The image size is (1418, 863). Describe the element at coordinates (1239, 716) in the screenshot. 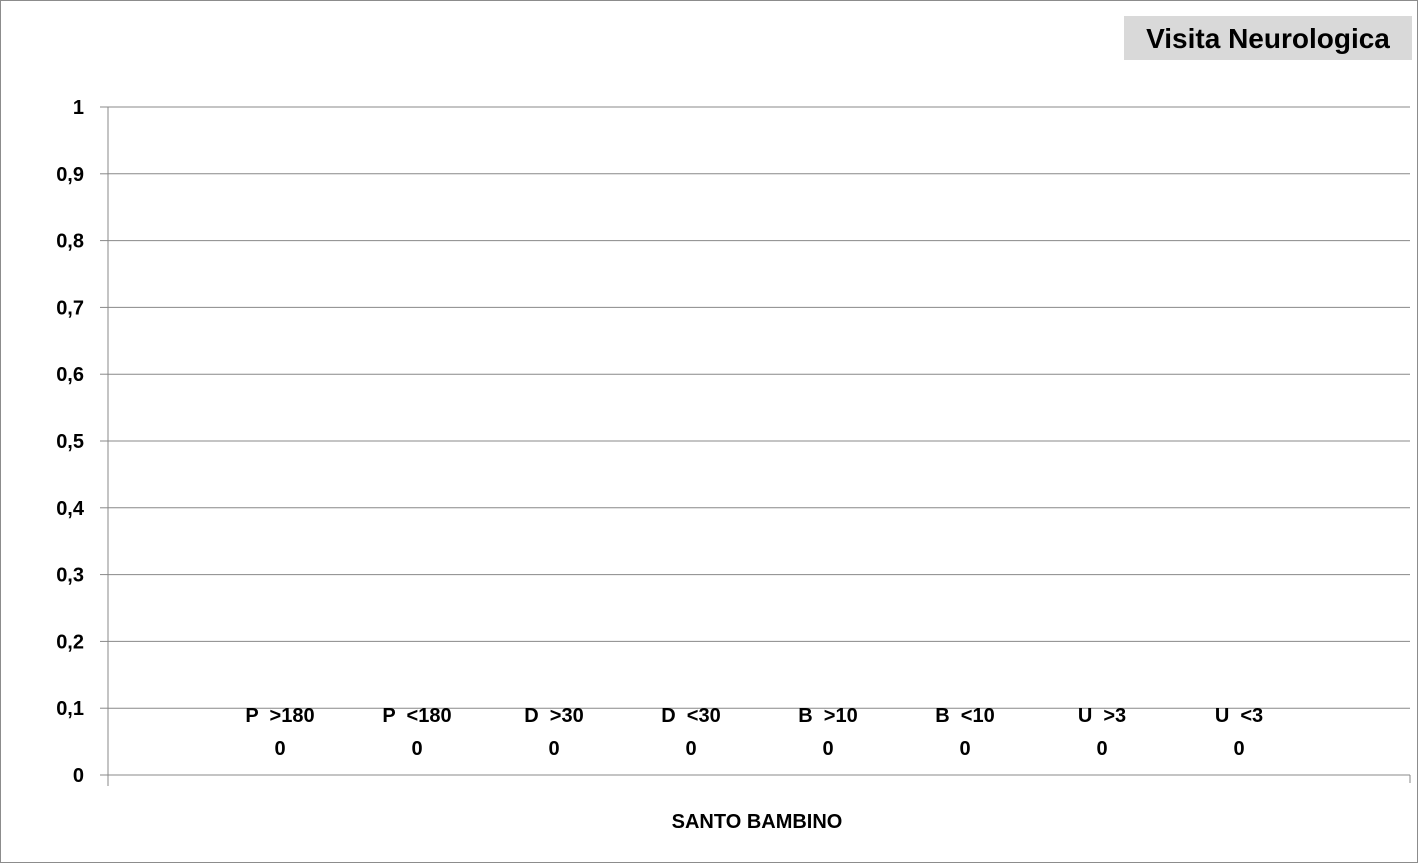

I see `category-label: U <3` at that location.